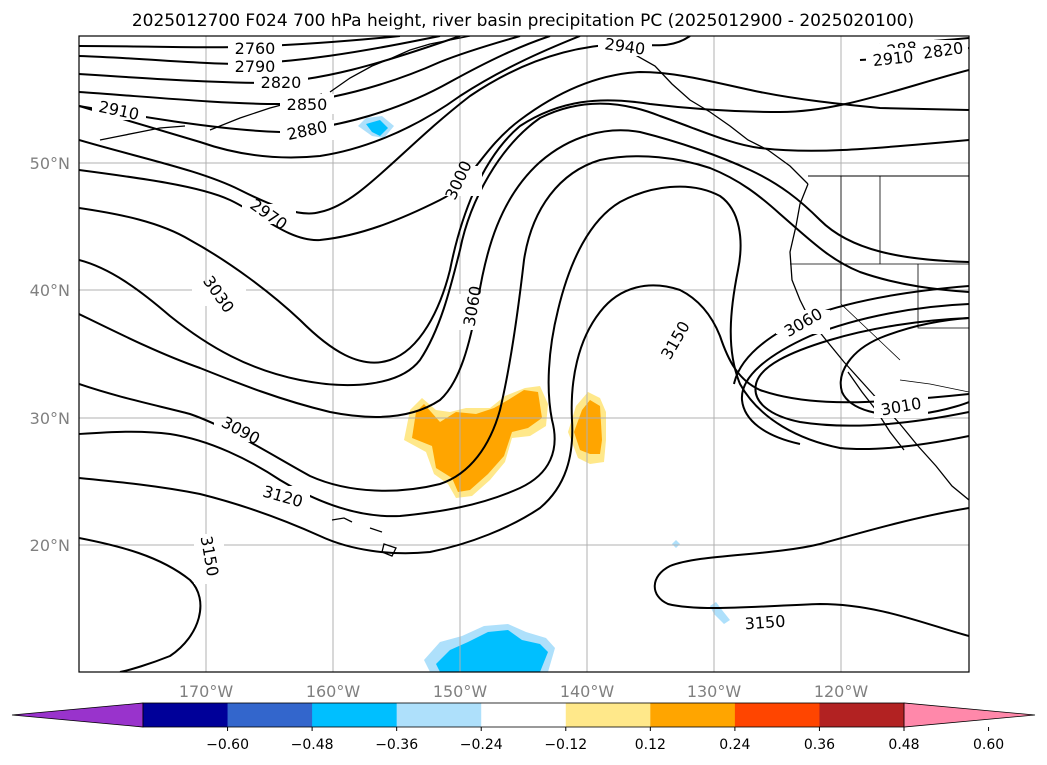 The image size is (1047, 765). Describe the element at coordinates (879, 268) in the screenshot. I see `state-borders` at that location.